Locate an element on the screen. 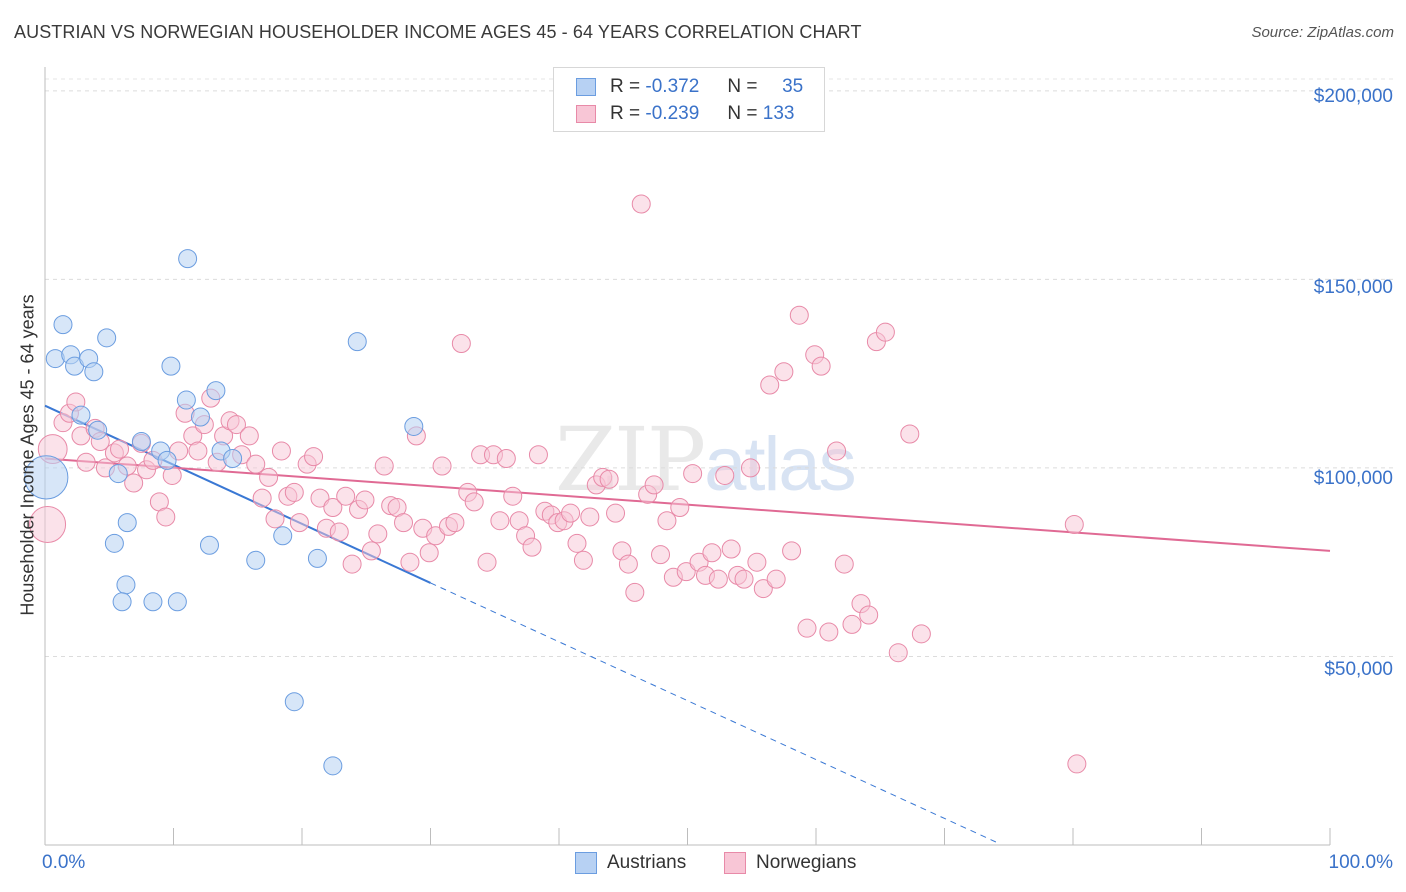 The image size is (1406, 892). y-tick-150000: $150,000 is located at coordinates (1353, 287).